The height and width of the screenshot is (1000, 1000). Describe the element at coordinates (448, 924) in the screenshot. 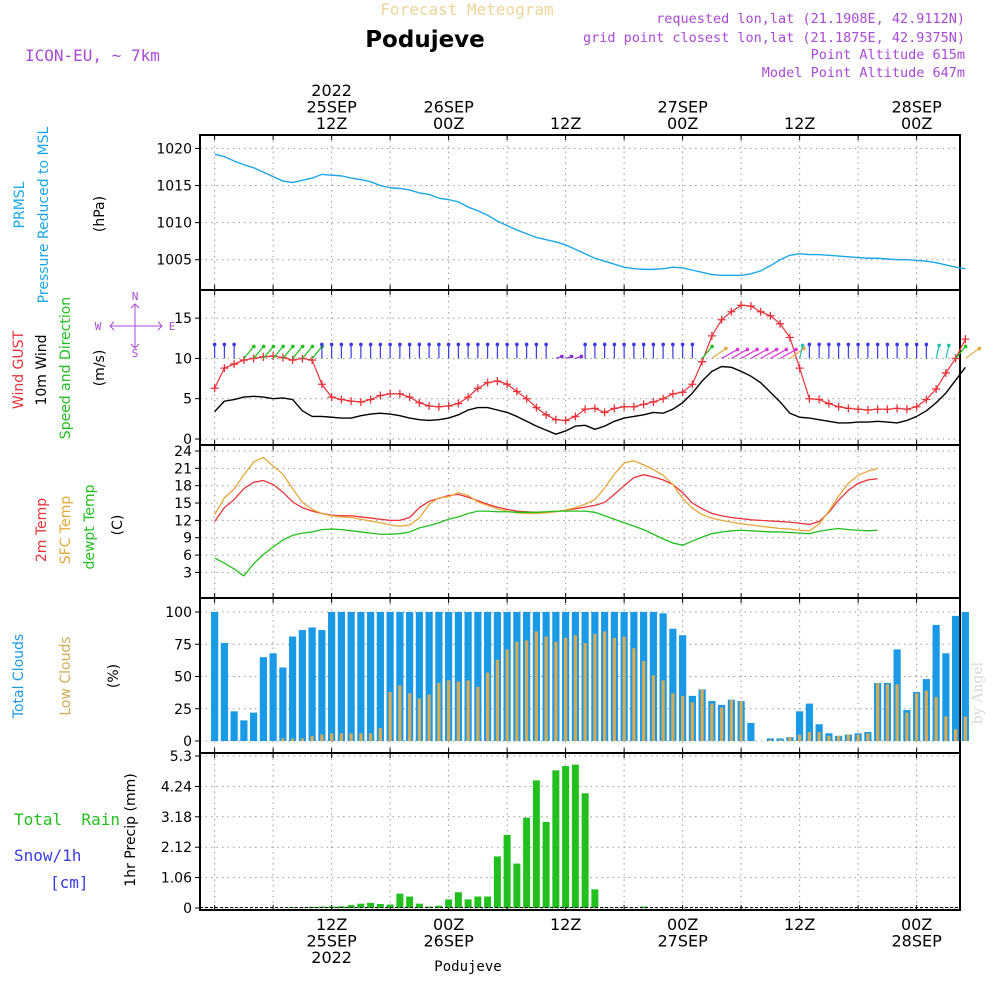

I see `time-label-bottom: 00Z` at that location.